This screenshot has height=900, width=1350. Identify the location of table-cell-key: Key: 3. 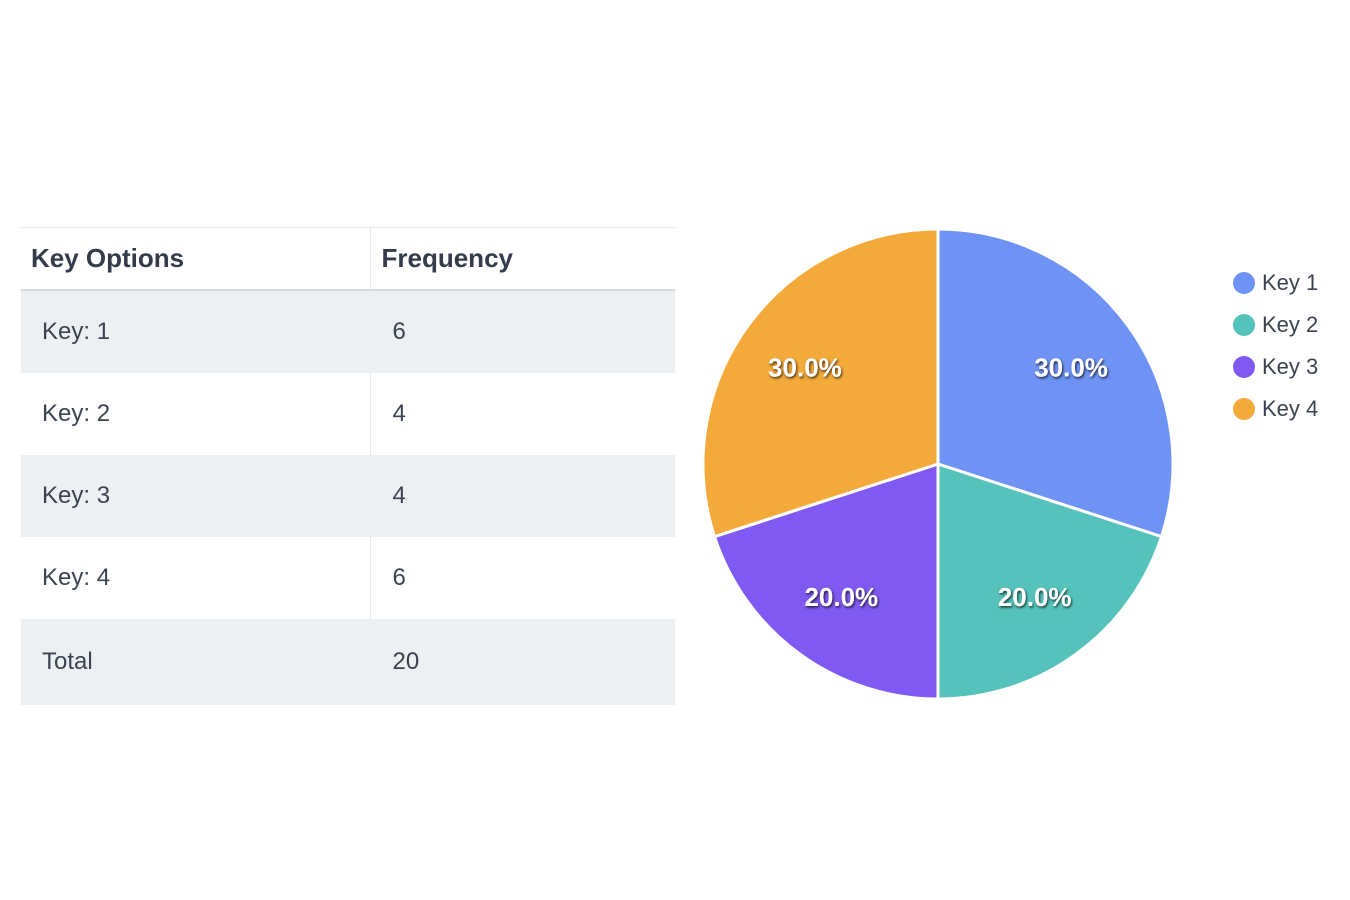
(195, 496).